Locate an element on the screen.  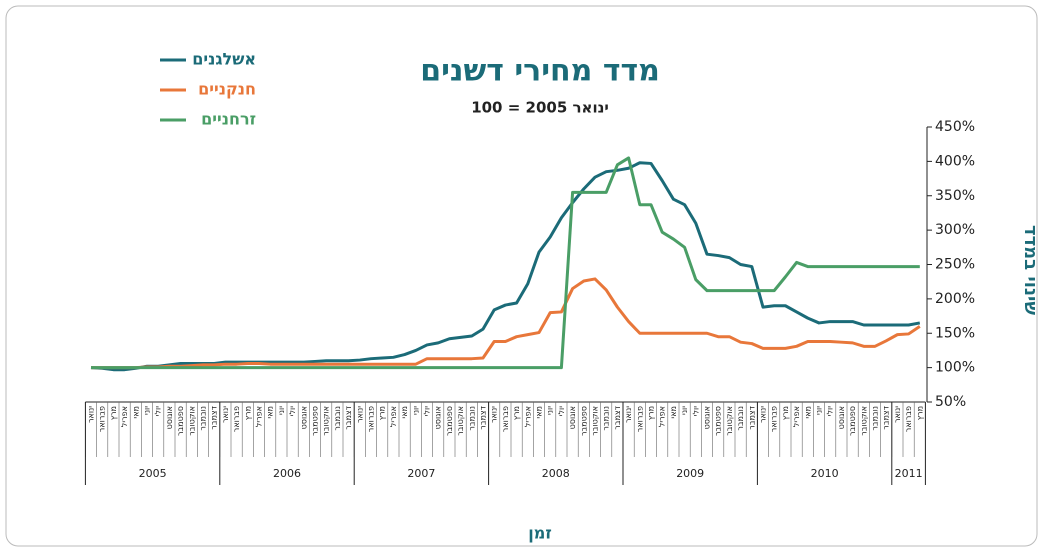
legend-label: זרחניים is located at coordinates (228, 119).